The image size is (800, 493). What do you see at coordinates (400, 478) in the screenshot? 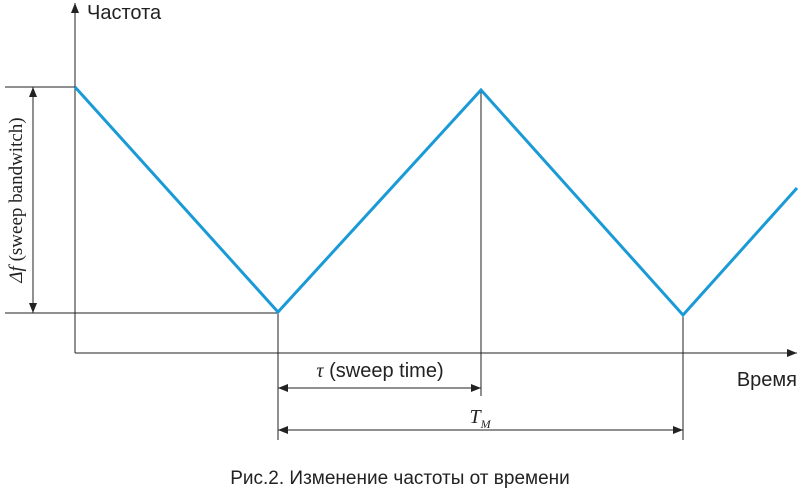
I see `caption: Рис.2. Изменение частоты от времени` at bounding box center [400, 478].